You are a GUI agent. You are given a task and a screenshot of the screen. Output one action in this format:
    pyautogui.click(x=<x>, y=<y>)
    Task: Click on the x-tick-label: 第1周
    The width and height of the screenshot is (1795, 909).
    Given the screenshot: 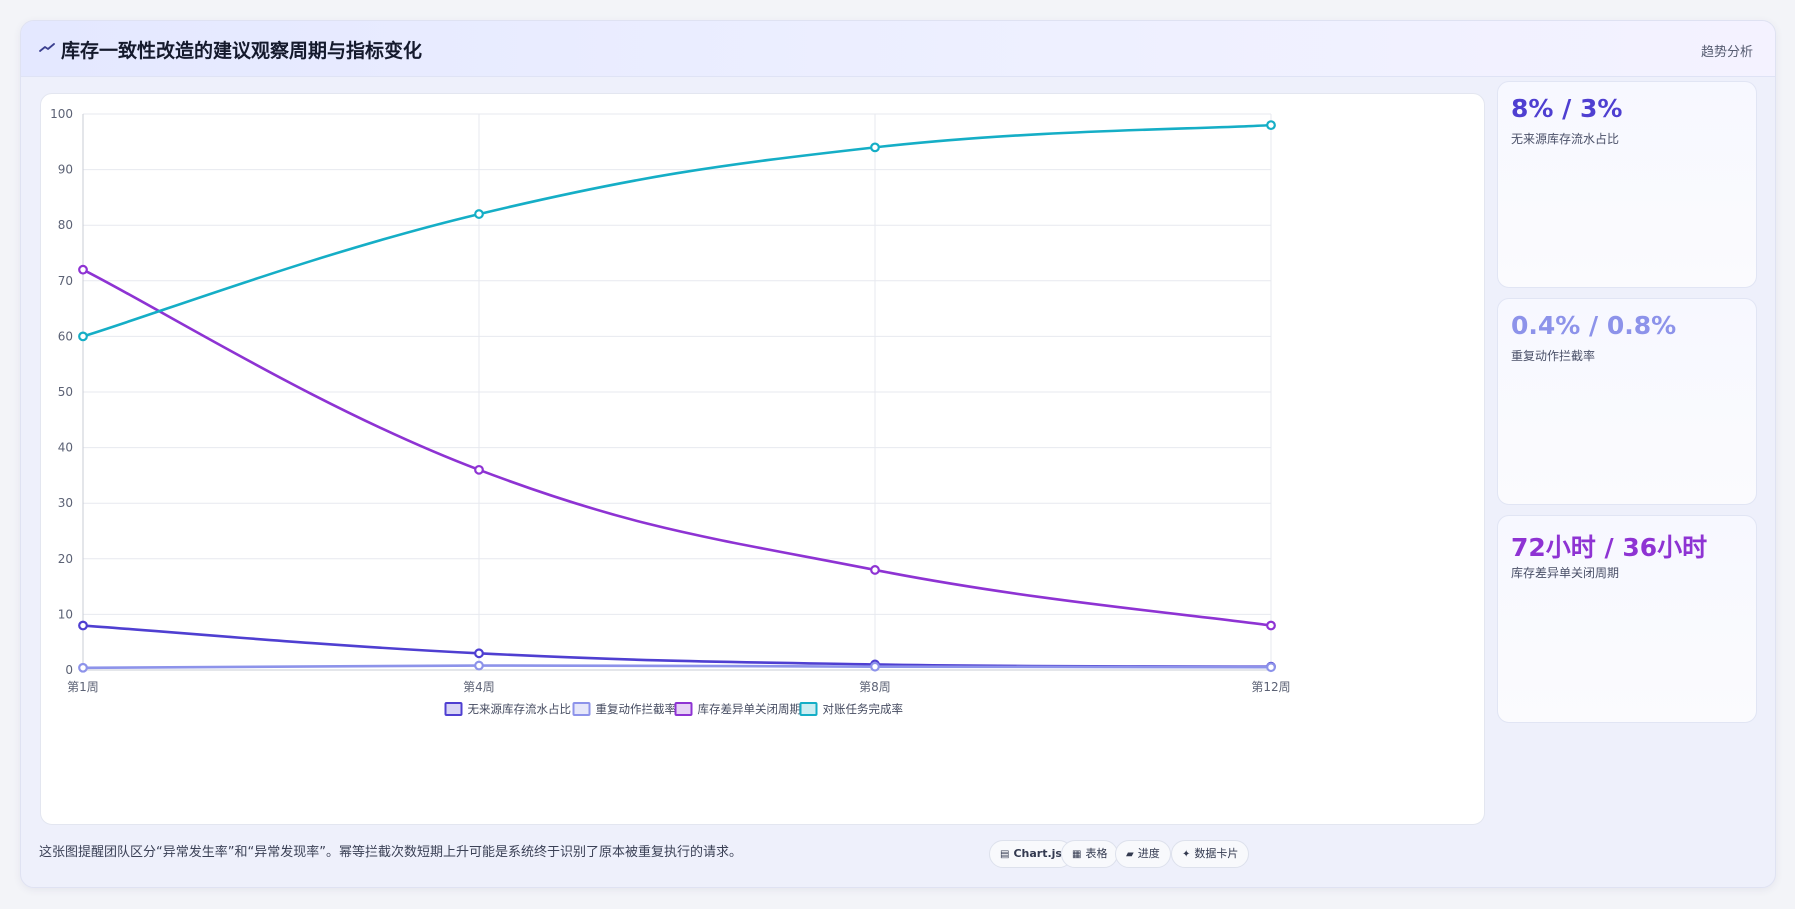 What is the action you would take?
    pyautogui.click(x=83, y=687)
    